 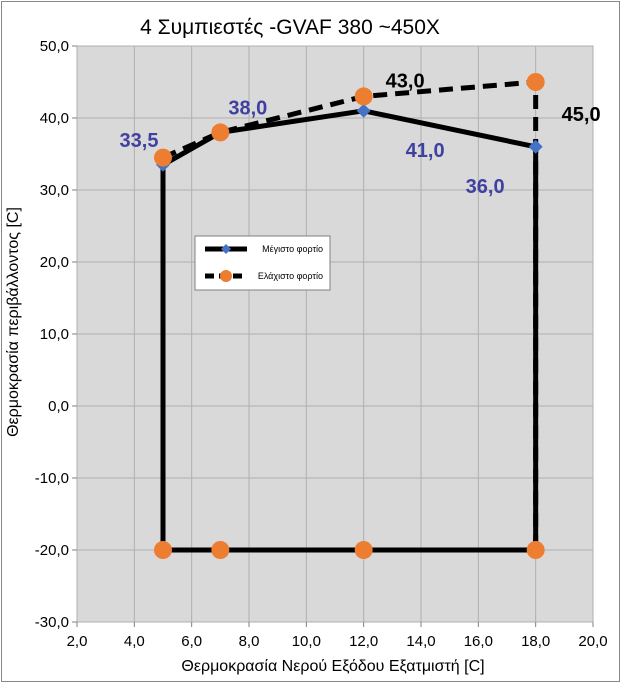 What do you see at coordinates (54, 46) in the screenshot?
I see `y-tick-label: 50,0` at bounding box center [54, 46].